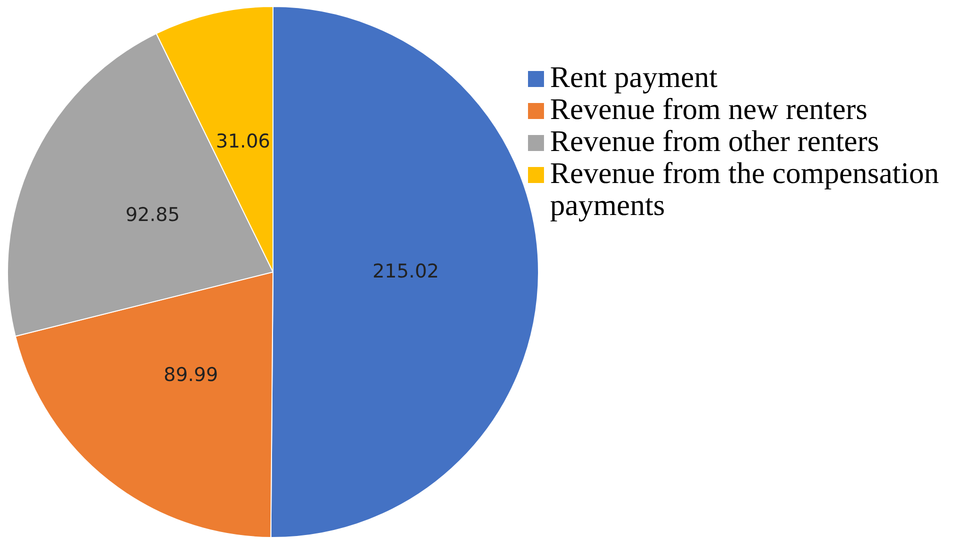 The height and width of the screenshot is (542, 961). I want to click on data-label: 92.85, so click(152, 215).